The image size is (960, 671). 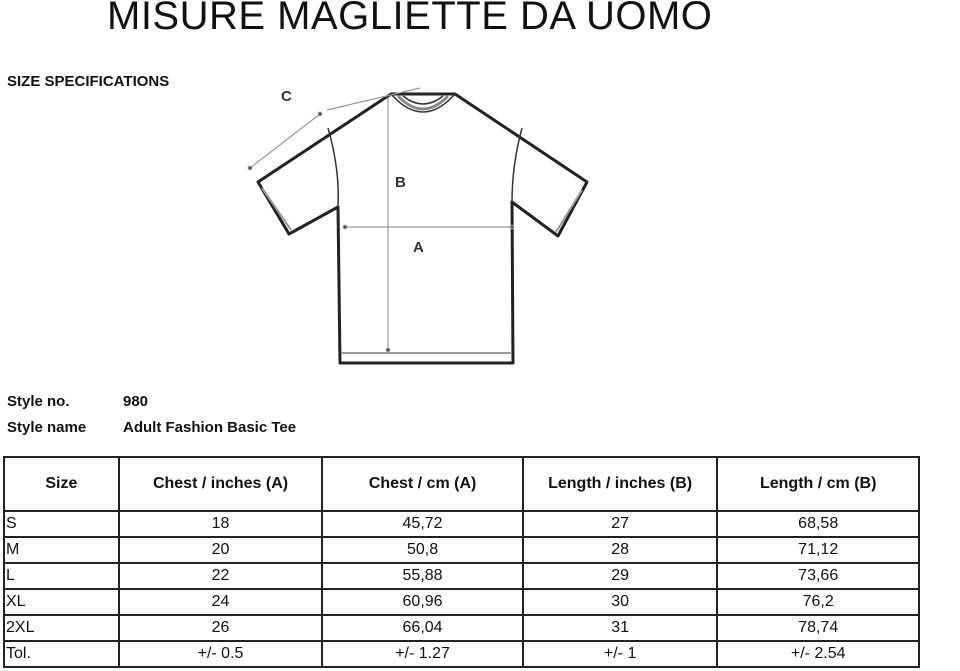 What do you see at coordinates (47, 427) in the screenshot?
I see `style-name-label: Style name` at bounding box center [47, 427].